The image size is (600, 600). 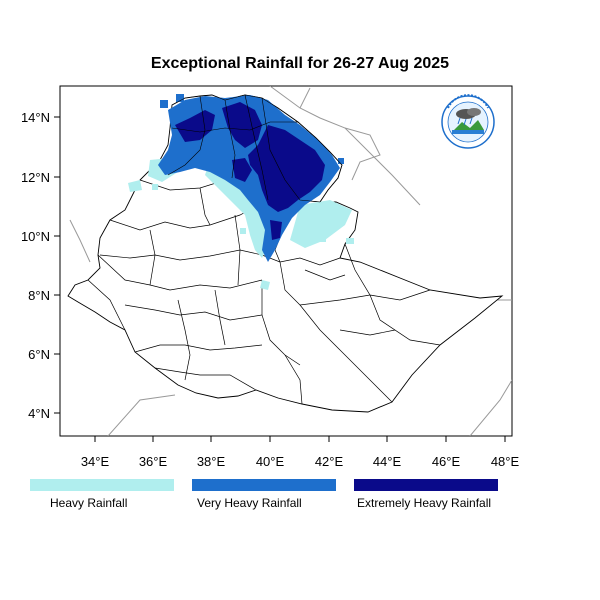 I want to click on region-boundaries-overlay, so click(x=255, y=148).